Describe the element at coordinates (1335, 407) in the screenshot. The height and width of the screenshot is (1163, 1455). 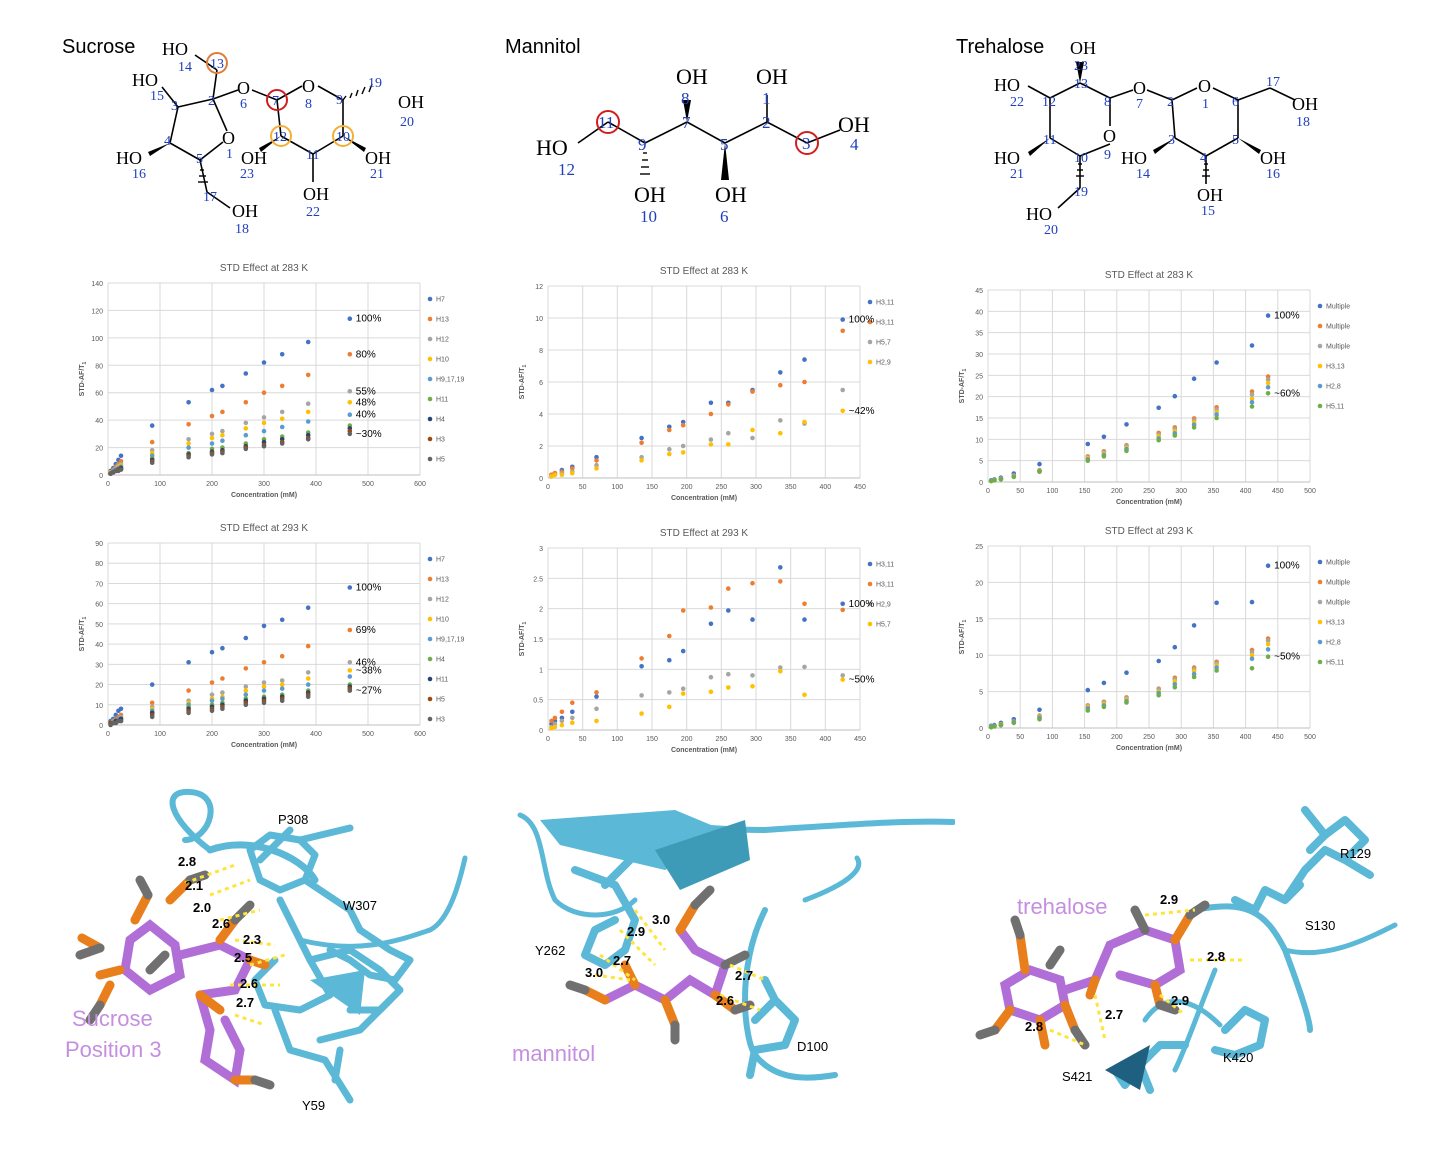
I see `legend-entry: H5,11` at that location.